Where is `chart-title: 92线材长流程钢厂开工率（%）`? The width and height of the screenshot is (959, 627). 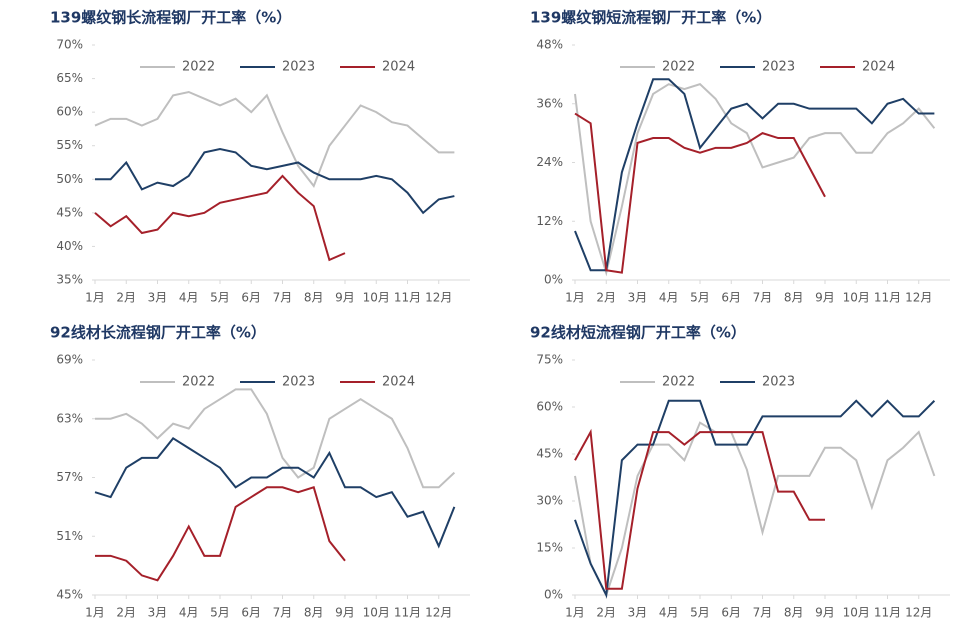
chart-title: 92线材长流程钢厂开工率（%） is located at coordinates (158, 333).